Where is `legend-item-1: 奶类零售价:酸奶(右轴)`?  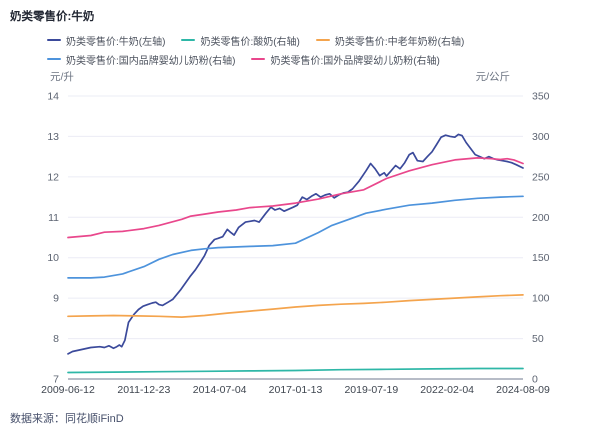
legend-item-1: 奶类零售价:酸奶(右轴) is located at coordinates (240, 40).